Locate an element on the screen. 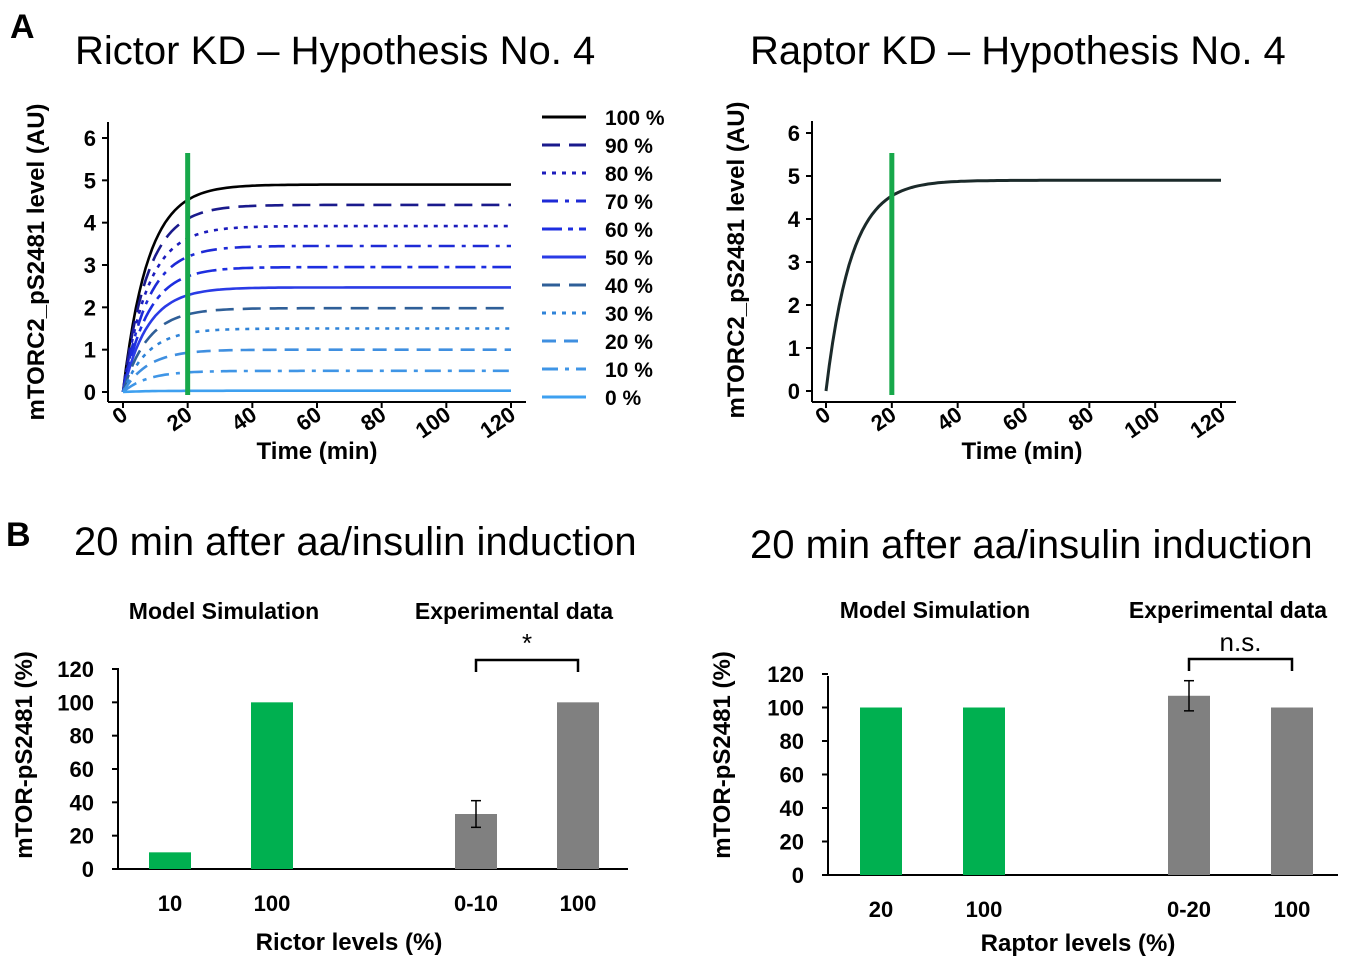 This screenshot has width=1355, height=960. x-tick-label: 0-10 is located at coordinates (476, 903).